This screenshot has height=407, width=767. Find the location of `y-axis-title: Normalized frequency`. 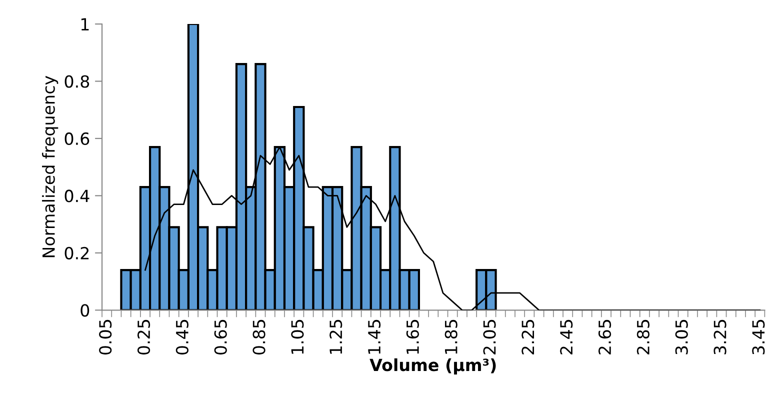

y-axis-title: Normalized frequency is located at coordinates (50, 167).